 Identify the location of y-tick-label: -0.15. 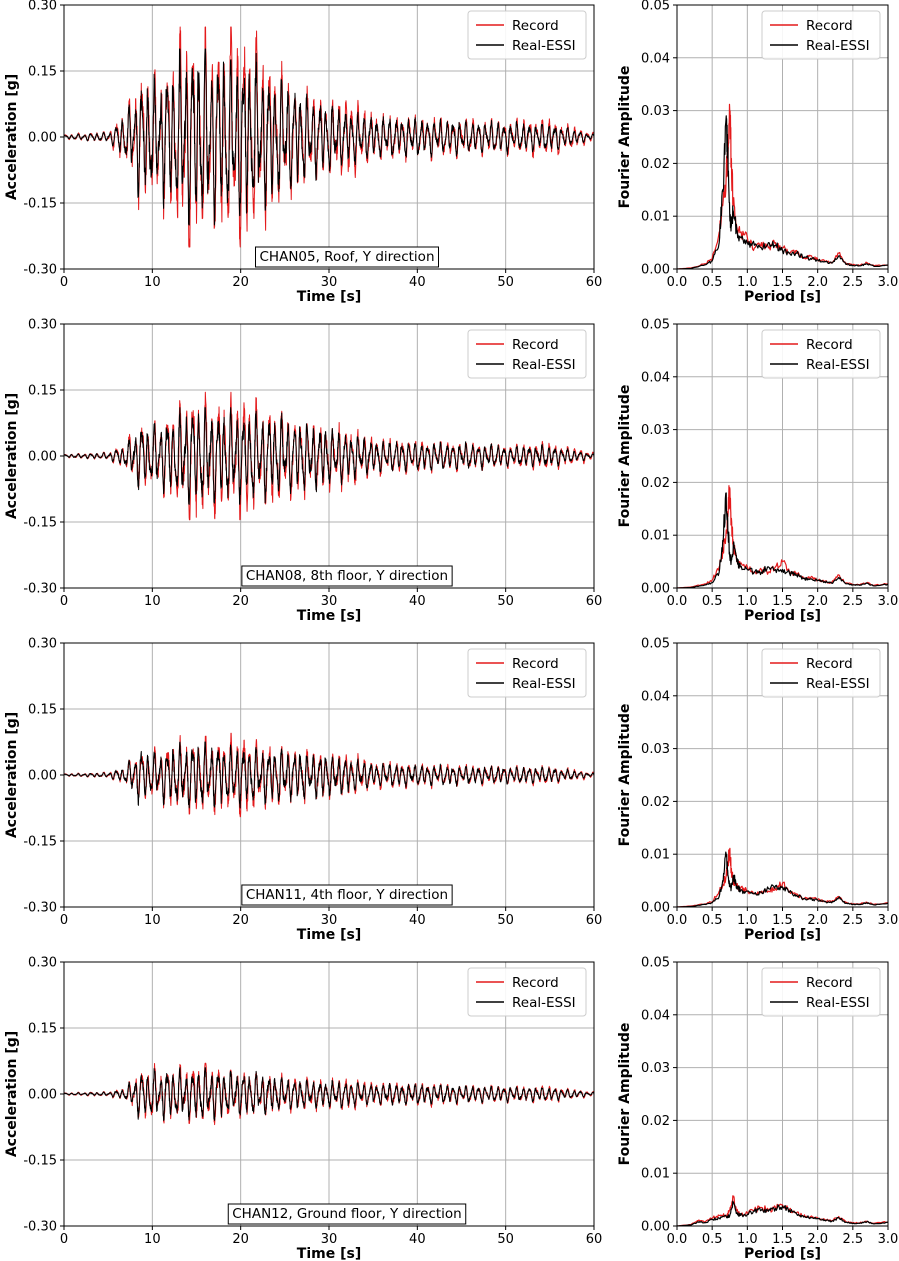
(40, 1161).